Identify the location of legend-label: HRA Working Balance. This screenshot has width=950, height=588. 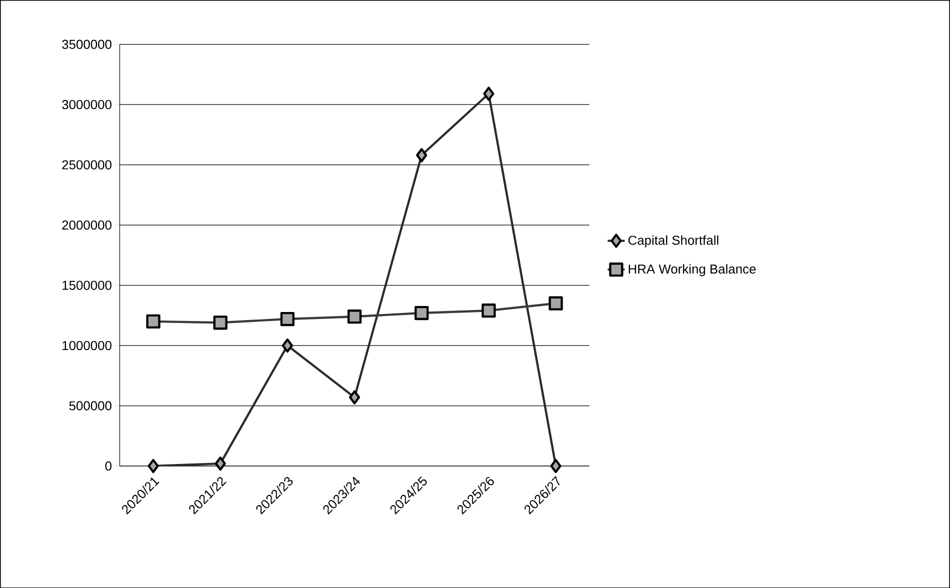
(692, 270).